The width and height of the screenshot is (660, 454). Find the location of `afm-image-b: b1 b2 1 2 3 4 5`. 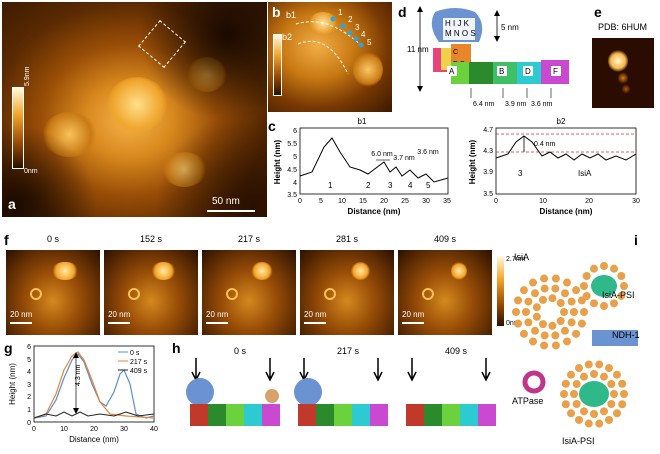

afm-image-b: b1 b2 1 2 3 4 5 is located at coordinates (330, 57).